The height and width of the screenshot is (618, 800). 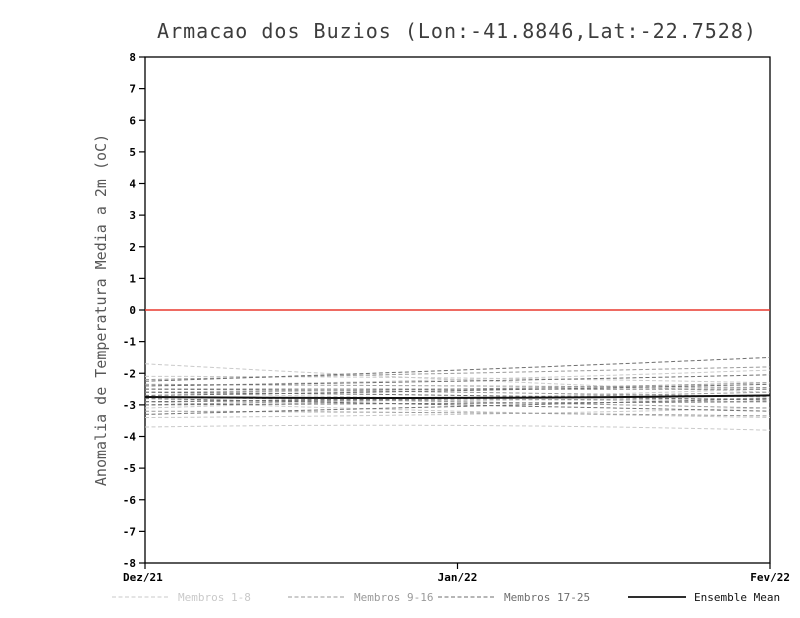 What do you see at coordinates (129, 468) in the screenshot?
I see `y-tick-label: -5` at bounding box center [129, 468].